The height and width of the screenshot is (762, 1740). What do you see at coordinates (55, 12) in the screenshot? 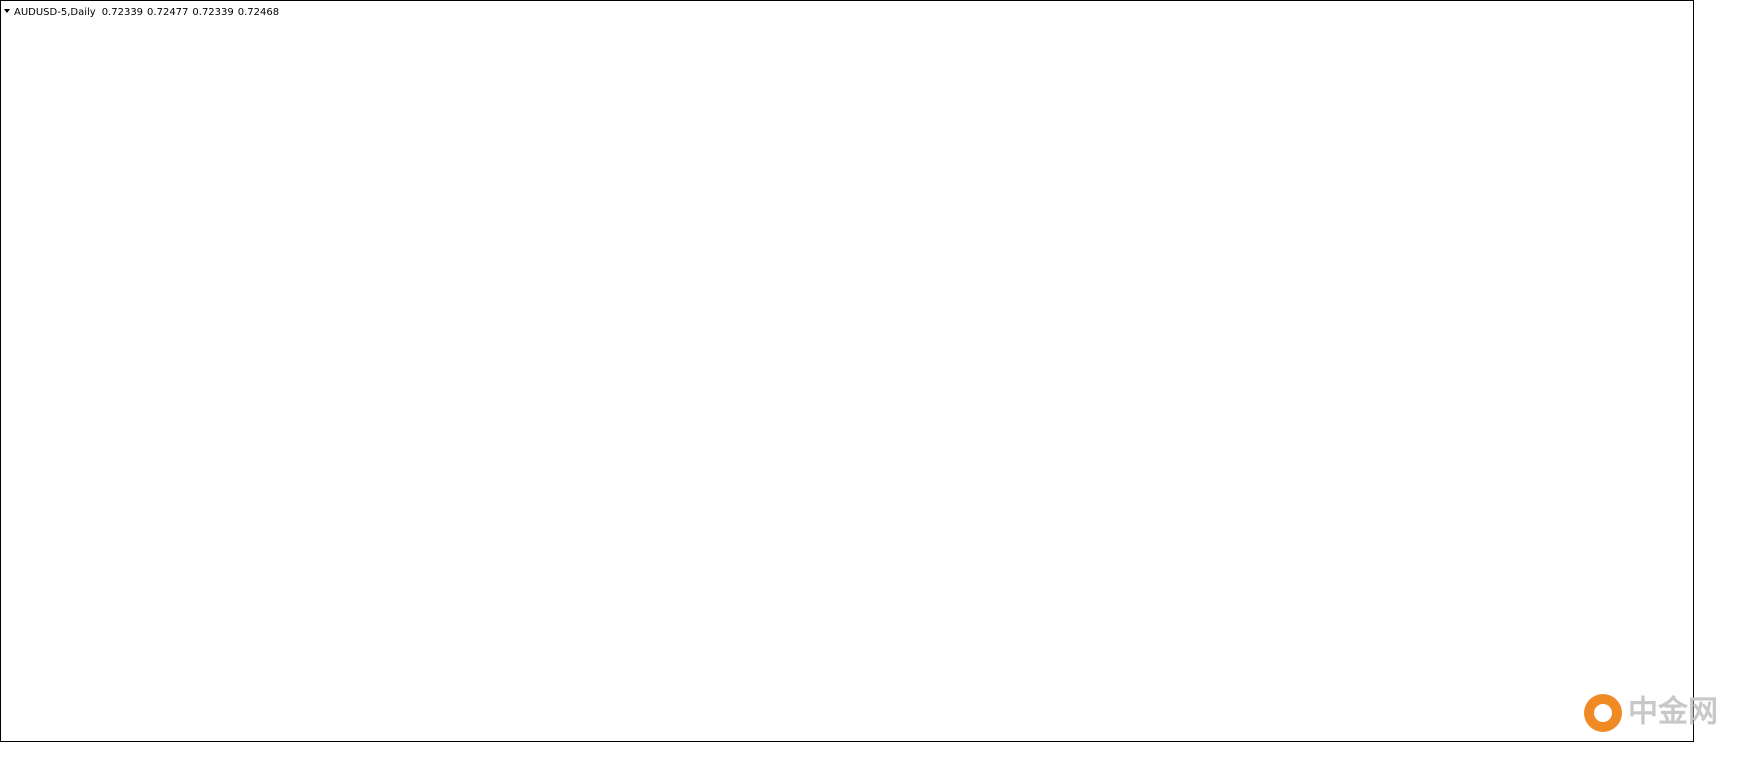
I see `symbol: AUDUSD-5,Daily` at bounding box center [55, 12].